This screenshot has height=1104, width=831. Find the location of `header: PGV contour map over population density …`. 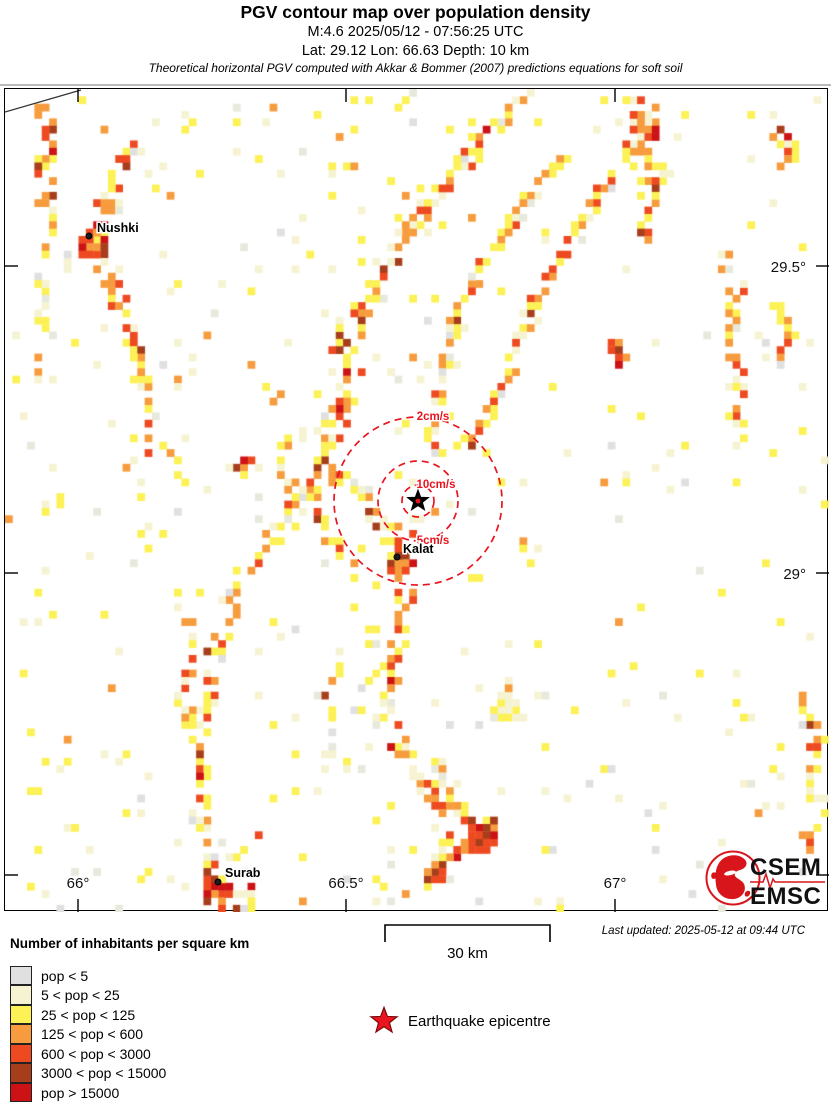

header: PGV contour map over population density … is located at coordinates (415, 39).